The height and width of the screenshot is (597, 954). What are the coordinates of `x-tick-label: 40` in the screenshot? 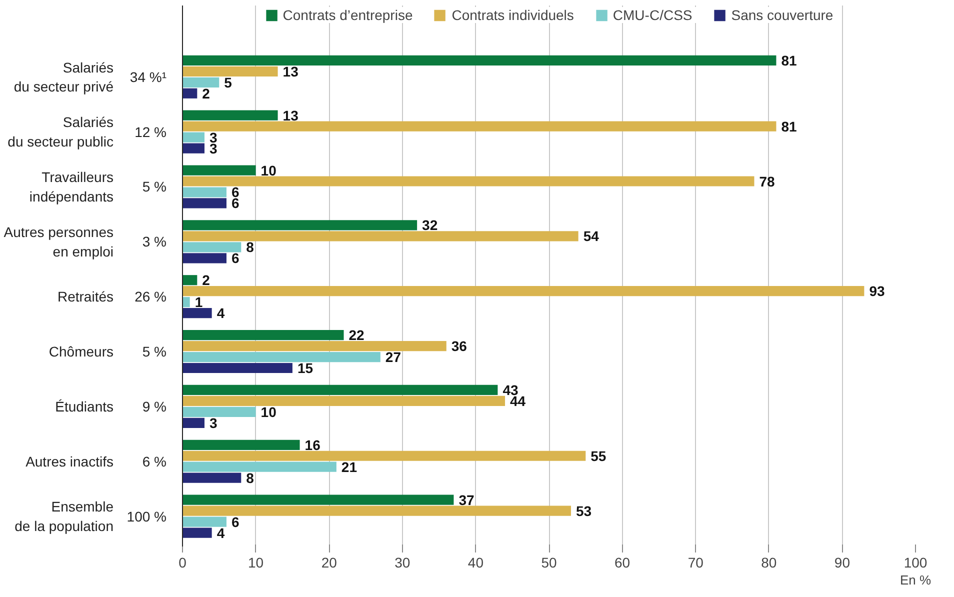 It's located at (476, 562).